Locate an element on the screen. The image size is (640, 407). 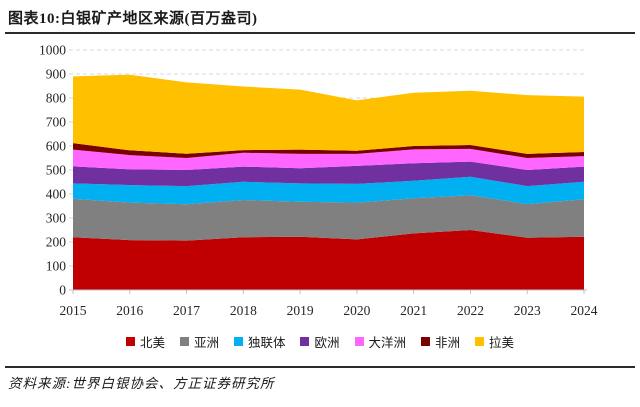
x-axis-label: 2015 is located at coordinates (73, 310).